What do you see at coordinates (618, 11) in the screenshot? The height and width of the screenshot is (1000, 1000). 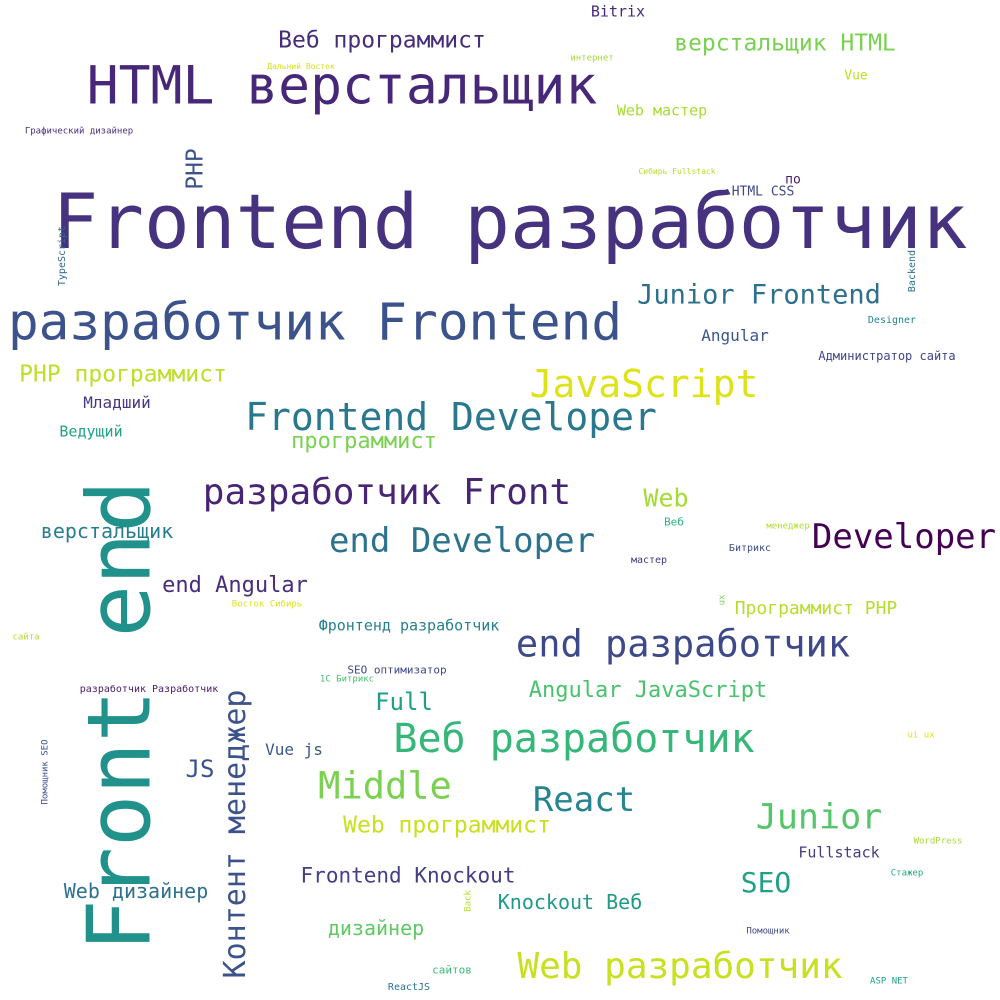 I see `word-bitrix: Bitrix` at bounding box center [618, 11].